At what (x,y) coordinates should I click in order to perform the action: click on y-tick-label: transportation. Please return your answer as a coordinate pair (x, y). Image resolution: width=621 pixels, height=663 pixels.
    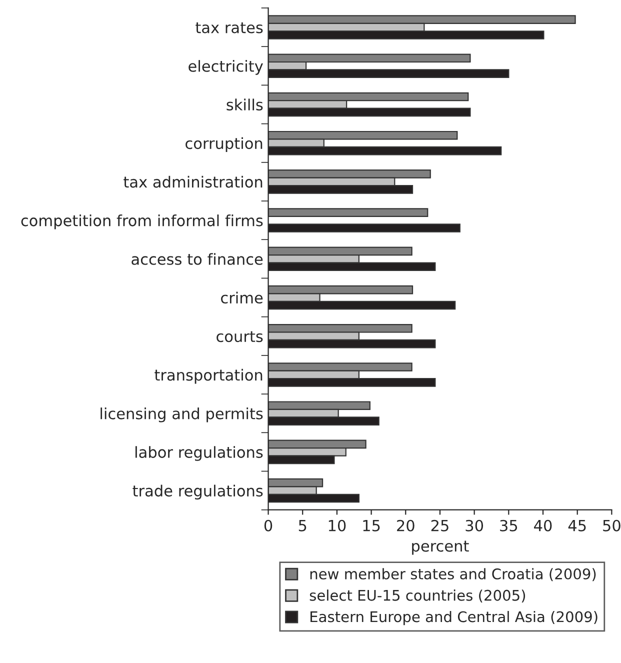
    Looking at the image, I should click on (208, 376).